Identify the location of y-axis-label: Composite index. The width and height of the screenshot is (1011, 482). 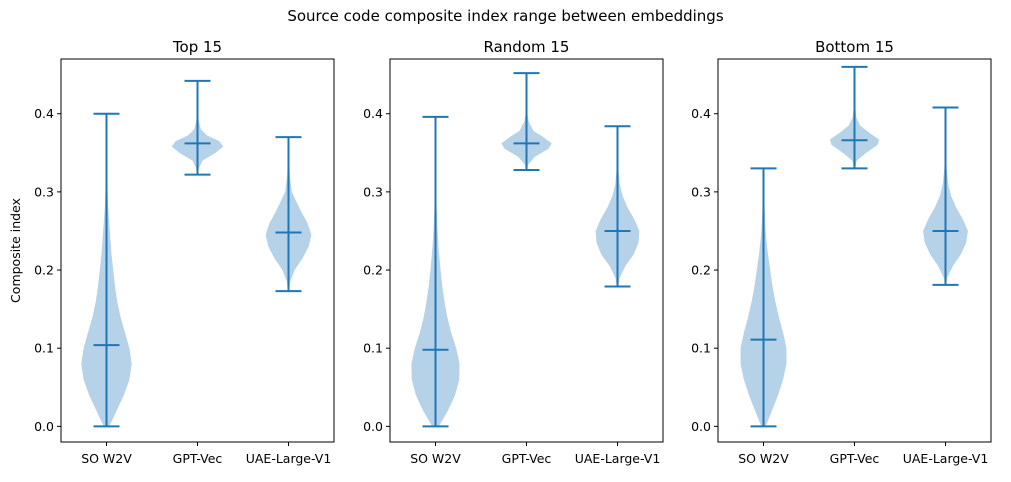
(15, 250).